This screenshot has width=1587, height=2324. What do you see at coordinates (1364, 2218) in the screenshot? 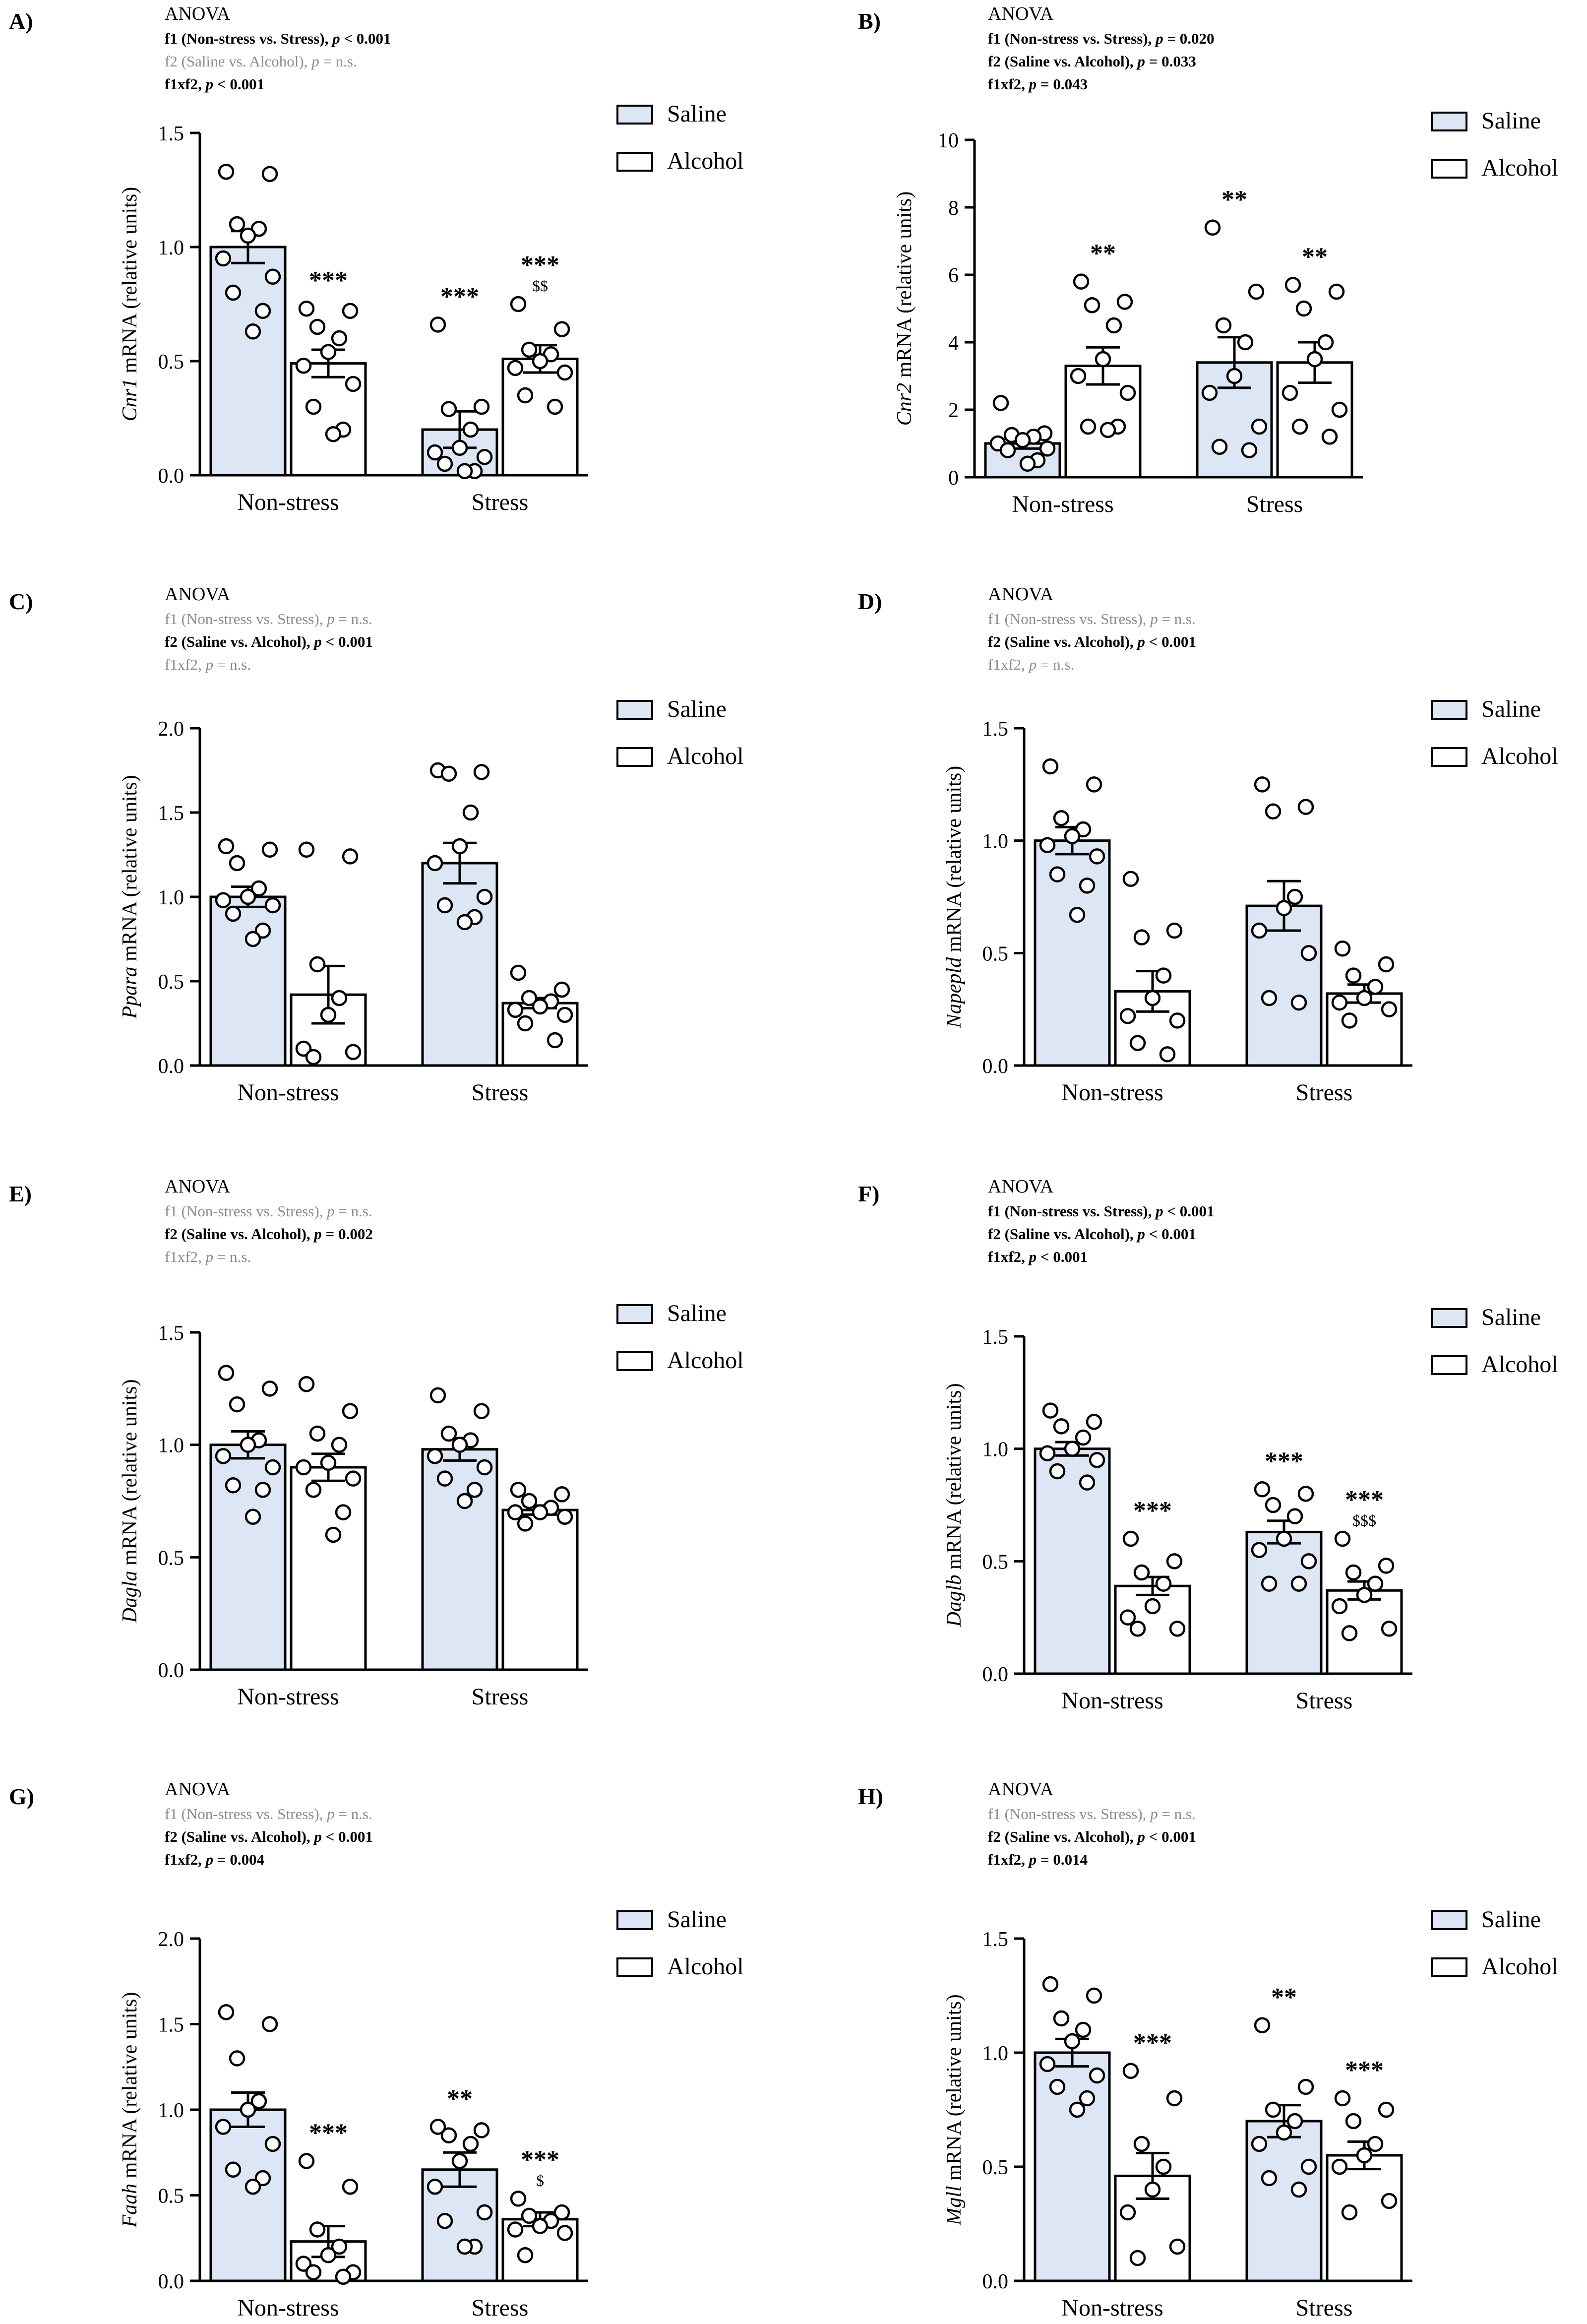
I see `bar-alcohol` at bounding box center [1364, 2218].